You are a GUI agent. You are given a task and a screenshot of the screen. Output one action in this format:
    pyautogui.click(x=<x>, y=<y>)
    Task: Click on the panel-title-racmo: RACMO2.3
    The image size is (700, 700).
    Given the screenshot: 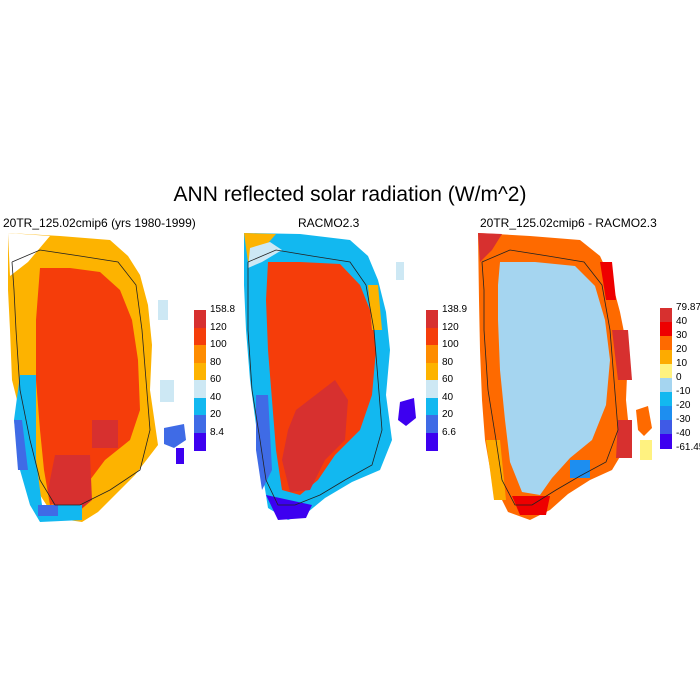 What is the action you would take?
    pyautogui.click(x=329, y=223)
    